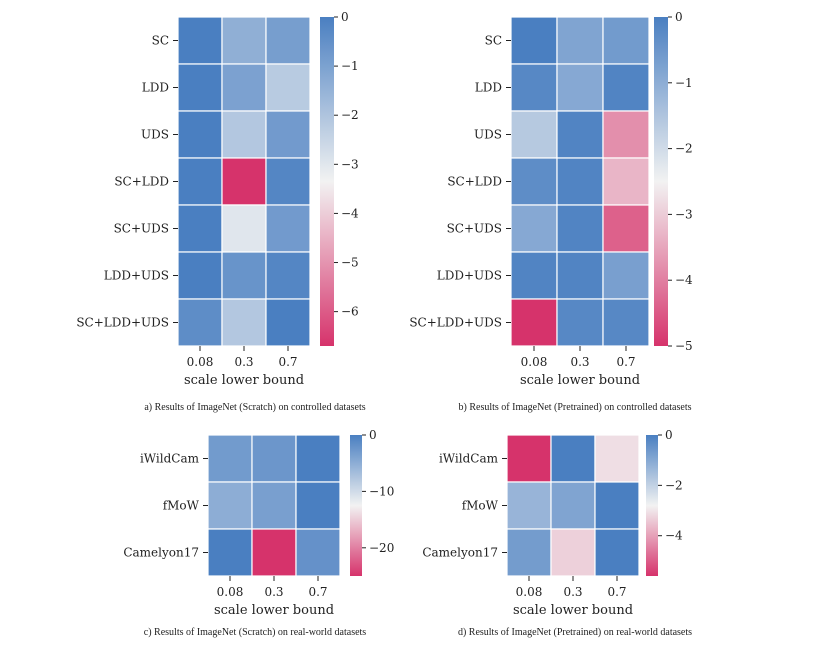 This screenshot has height=647, width=830. Describe the element at coordinates (160, 41) in the screenshot. I see `heatmap-a-ytick-label: SC` at that location.